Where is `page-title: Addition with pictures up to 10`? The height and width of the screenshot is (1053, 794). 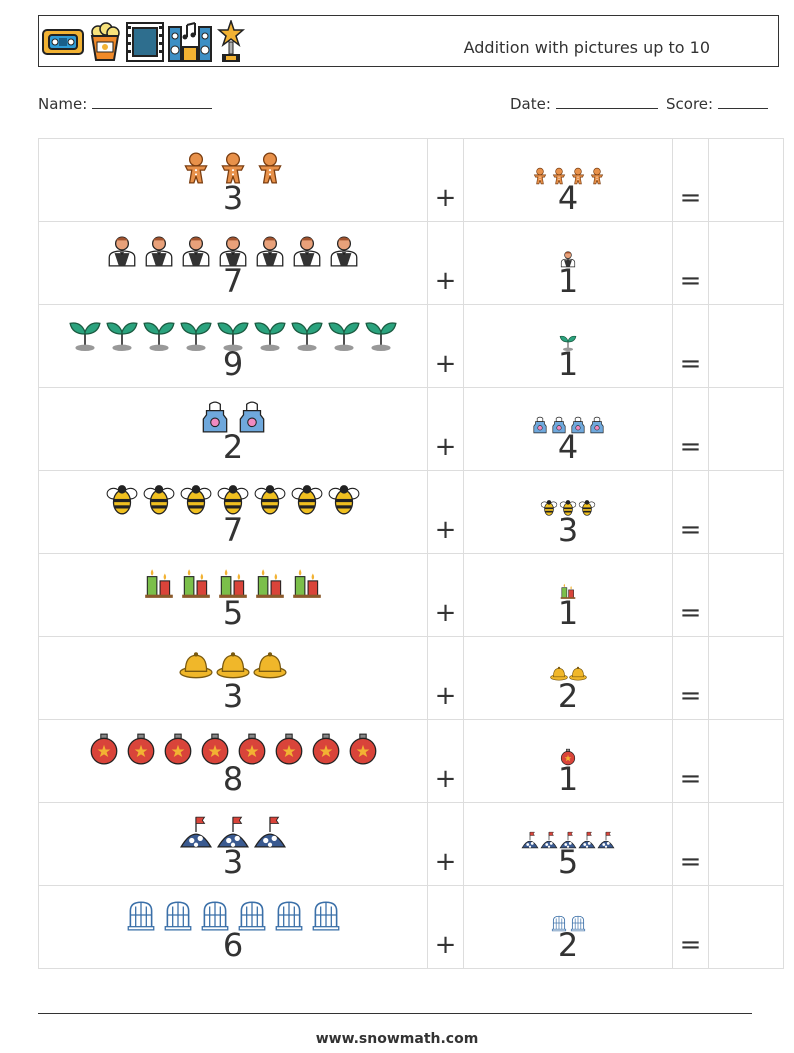
page-title: Addition with pictures up to 10 is located at coordinates (586, 47).